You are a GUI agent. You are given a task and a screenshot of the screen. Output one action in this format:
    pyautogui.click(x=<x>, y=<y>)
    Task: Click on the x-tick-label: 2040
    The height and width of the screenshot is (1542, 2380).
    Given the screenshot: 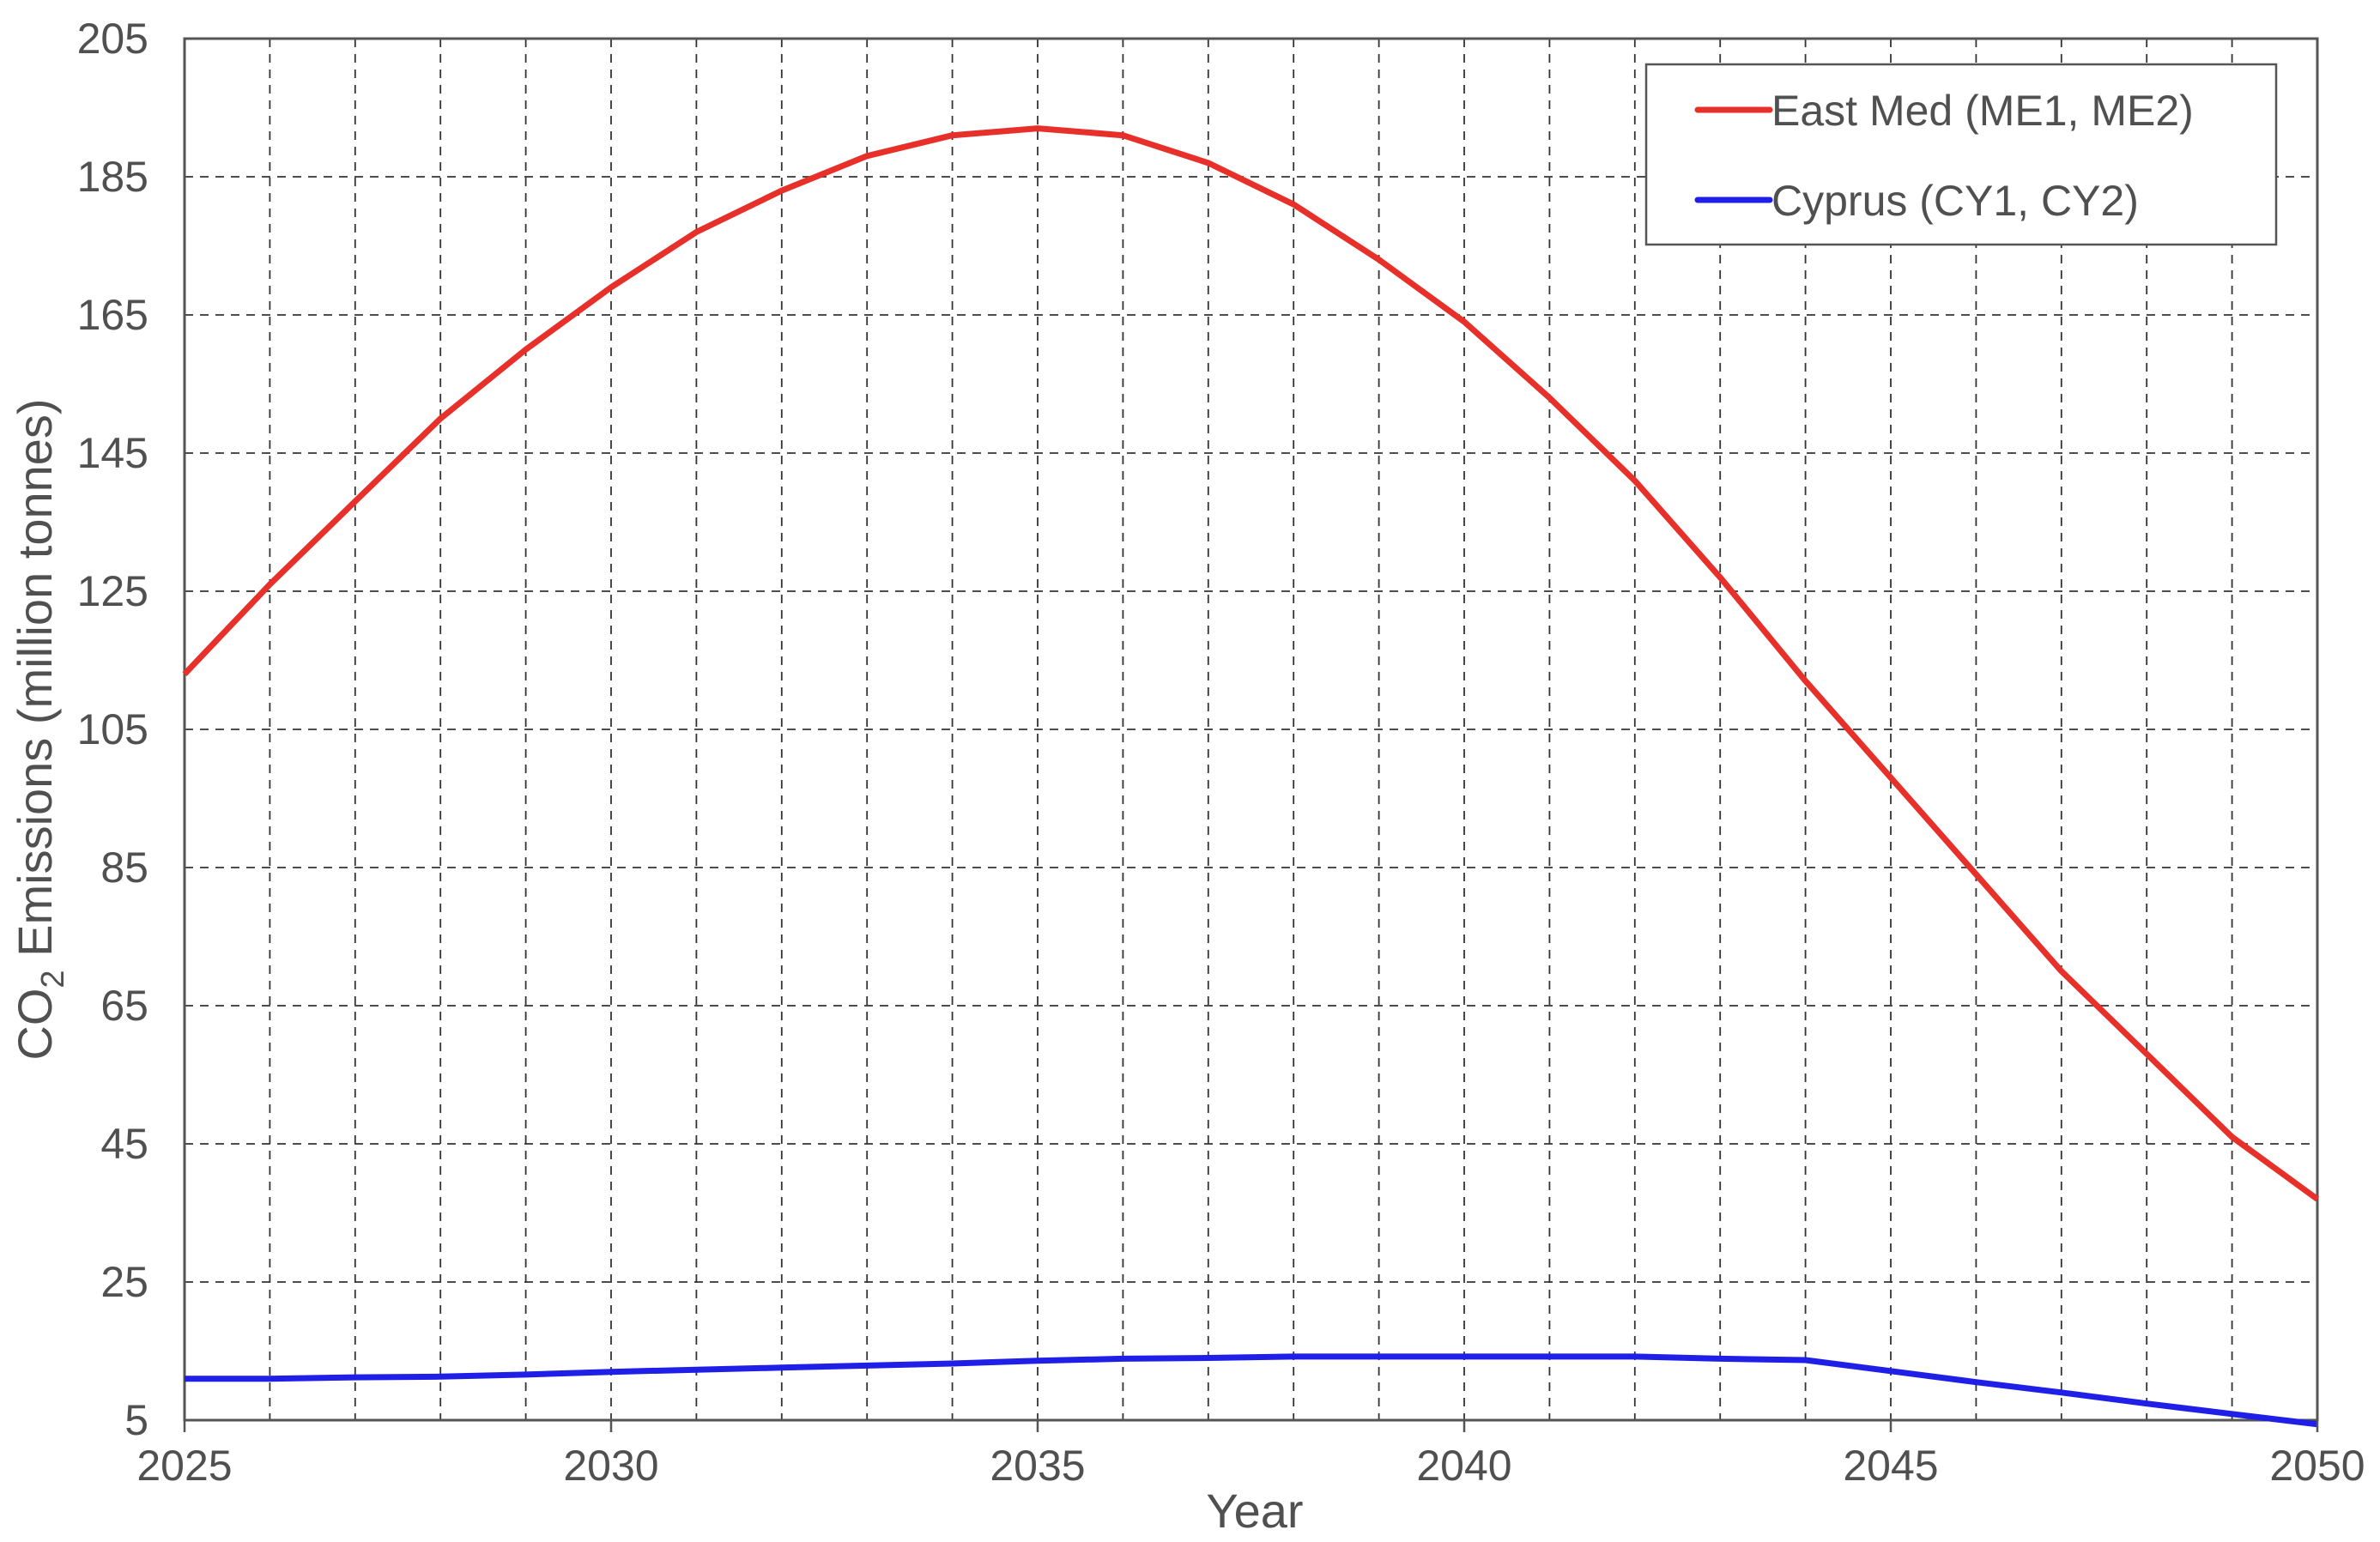 What is the action you would take?
    pyautogui.click(x=1463, y=1466)
    